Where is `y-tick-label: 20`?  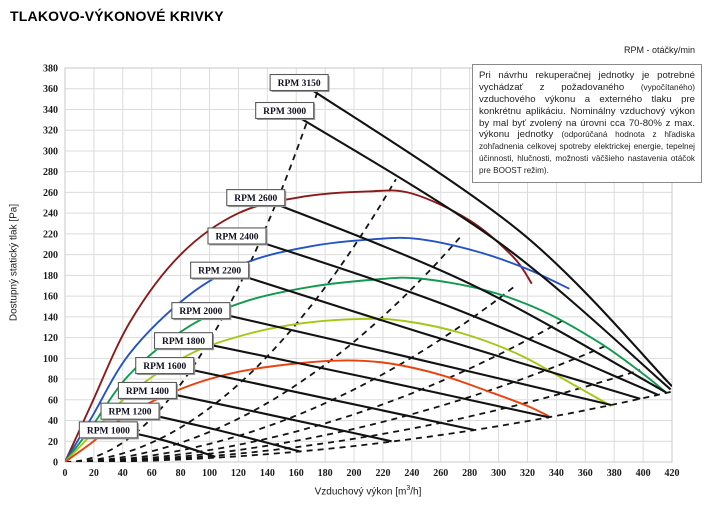 y-tick-label: 20 is located at coordinates (53, 442).